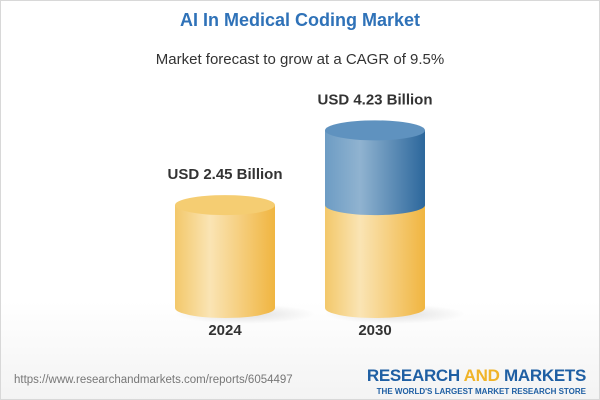  What do you see at coordinates (225, 205) in the screenshot?
I see `bar-2024-top` at bounding box center [225, 205].